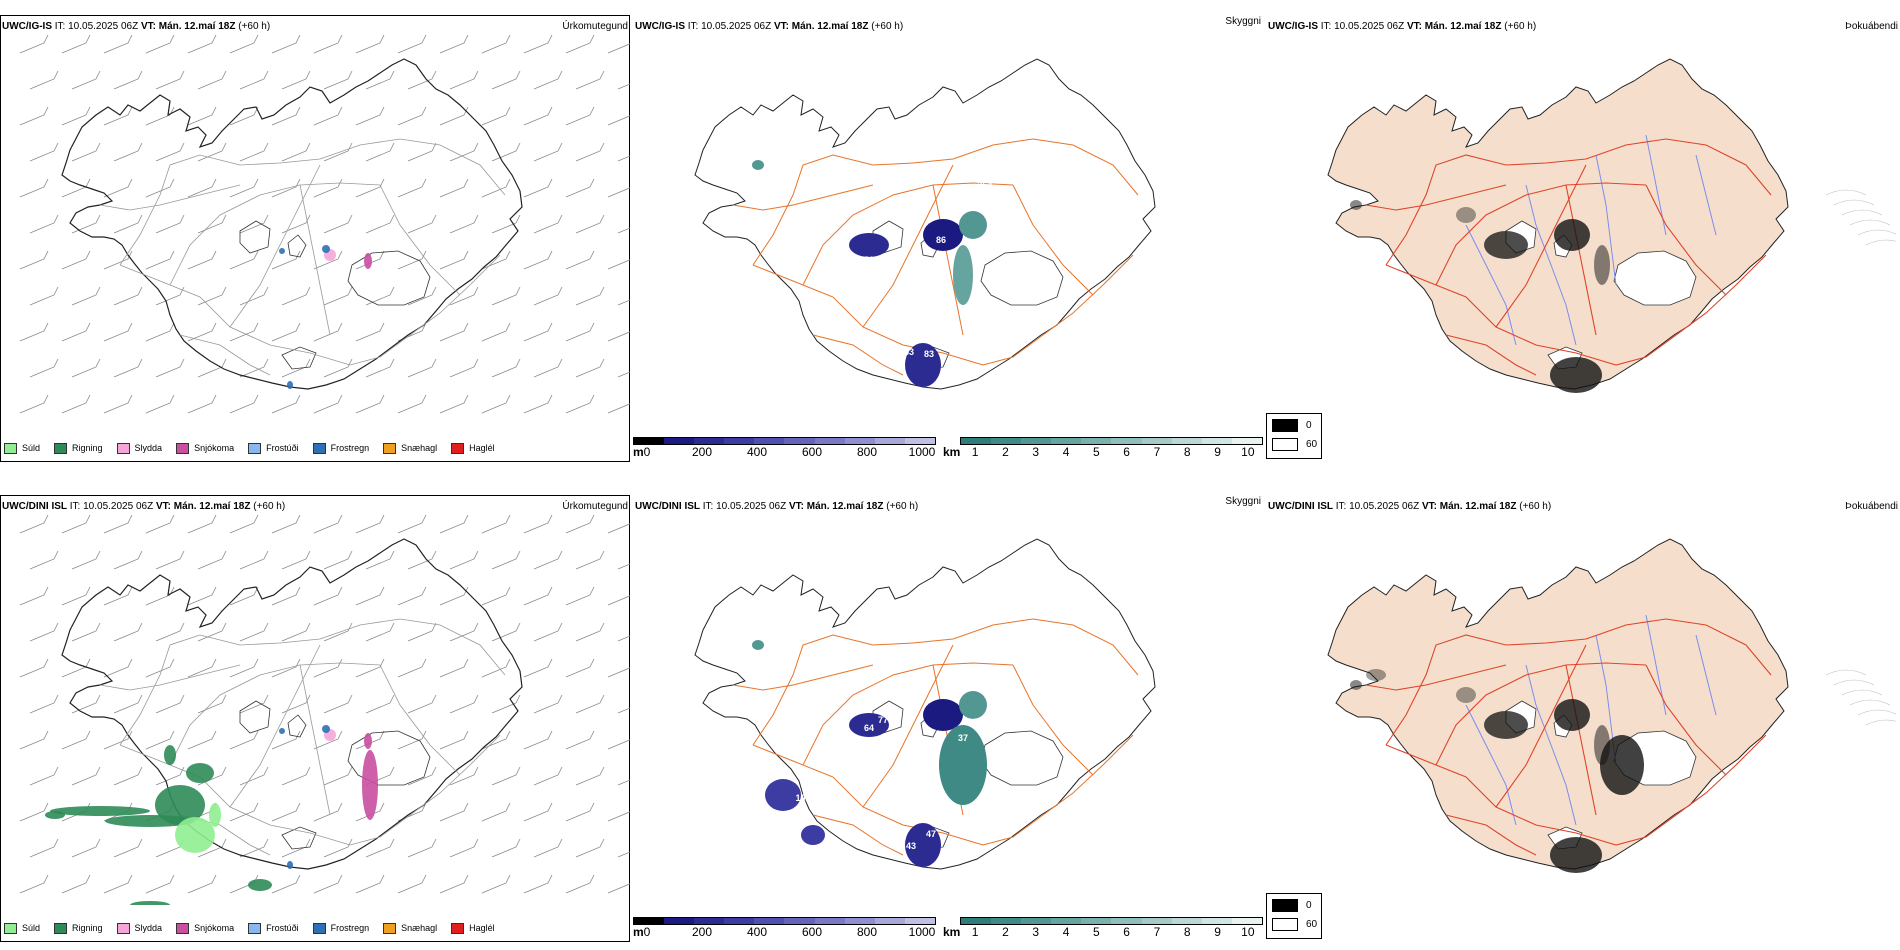 The image size is (1900, 950). Describe the element at coordinates (282, 448) in the screenshot. I see `legend-label: Frostúði` at that location.